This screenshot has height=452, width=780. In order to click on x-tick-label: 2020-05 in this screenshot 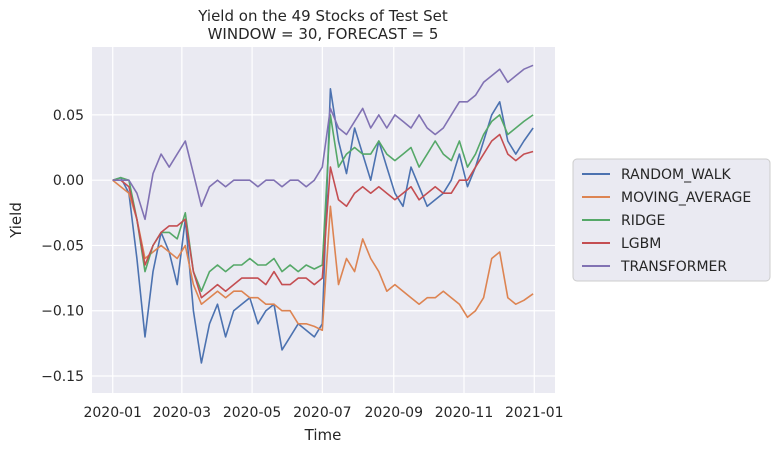, I will do `click(252, 413)`.